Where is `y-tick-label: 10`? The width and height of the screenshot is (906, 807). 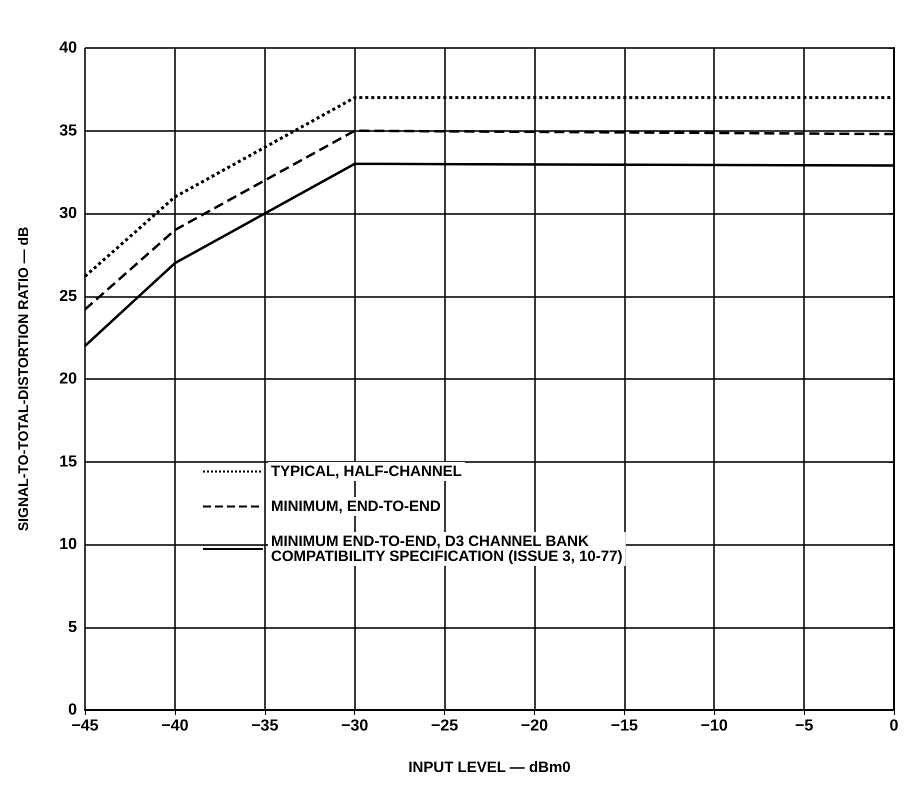 y-tick-label: 10 is located at coordinates (68, 544).